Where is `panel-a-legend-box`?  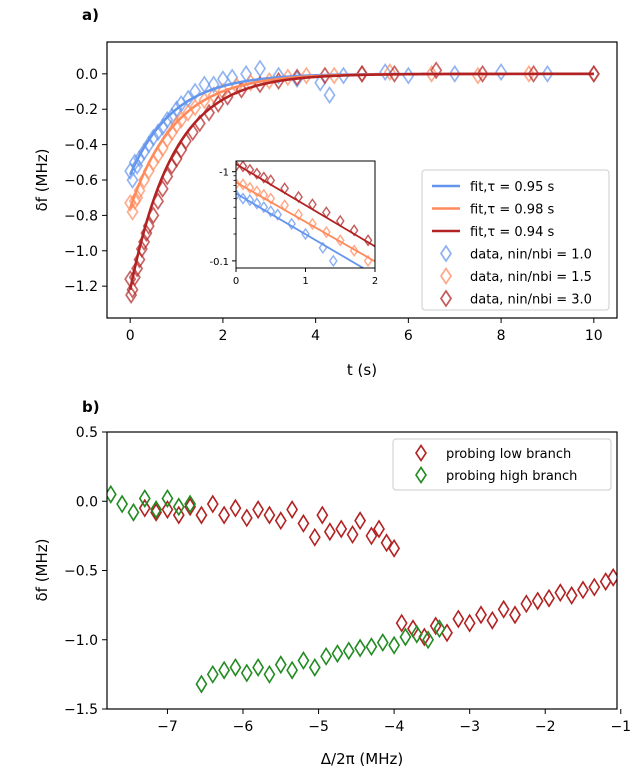 panel-a-legend-box is located at coordinates (515, 240).